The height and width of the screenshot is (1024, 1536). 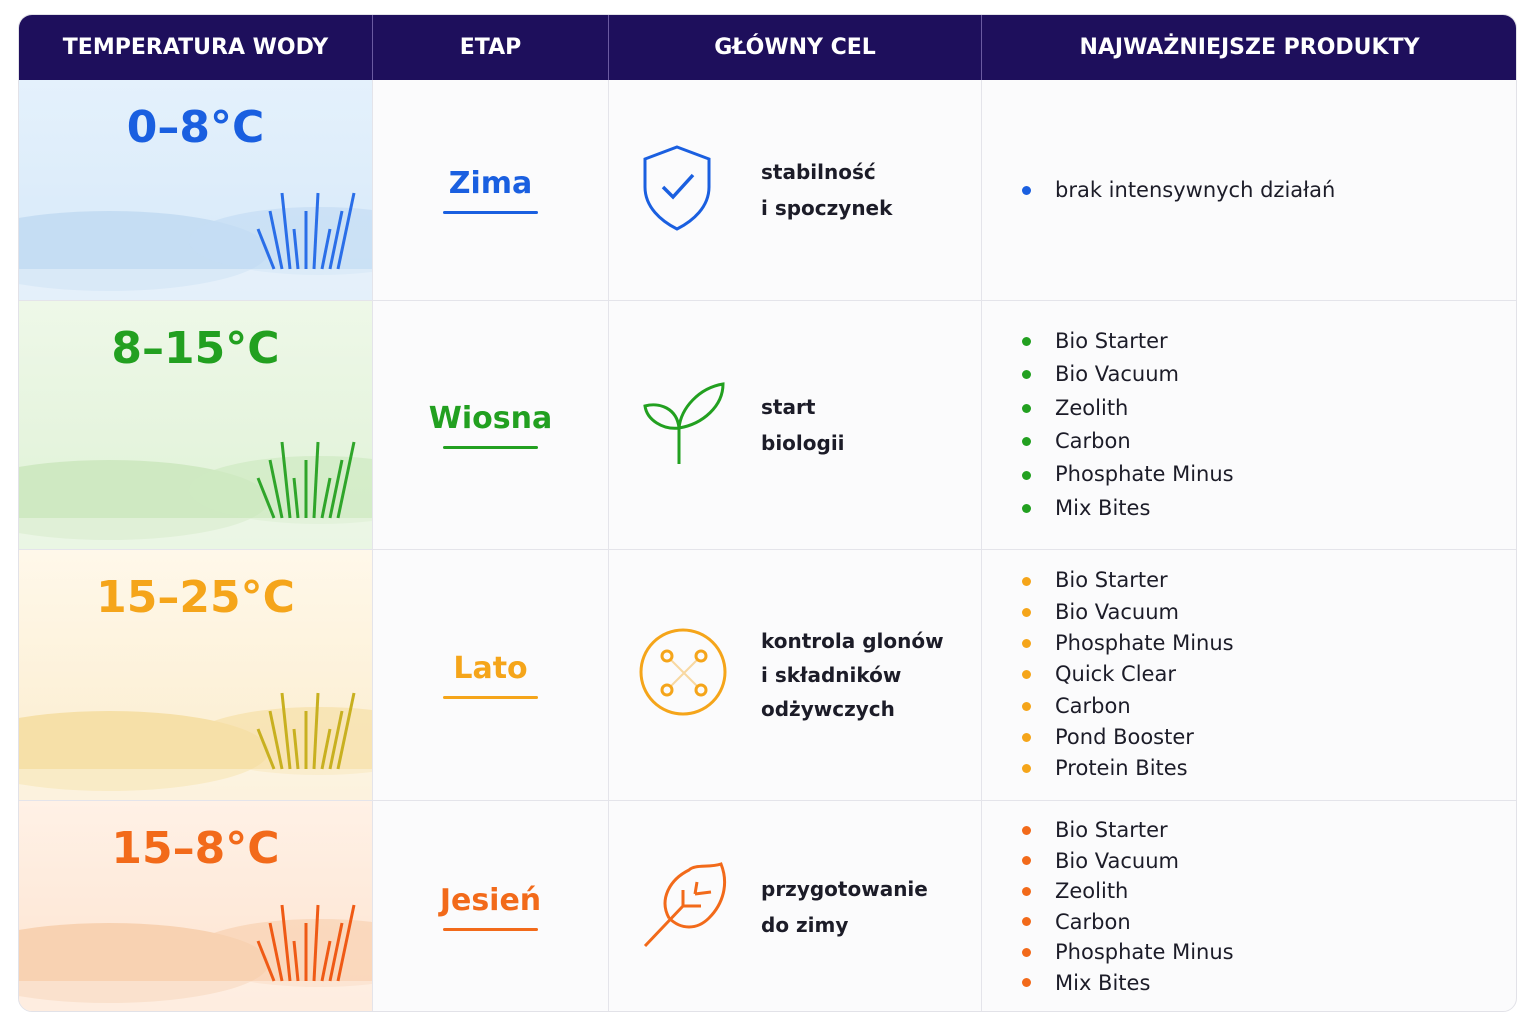 I want to click on goal-line: start, so click(x=788, y=407).